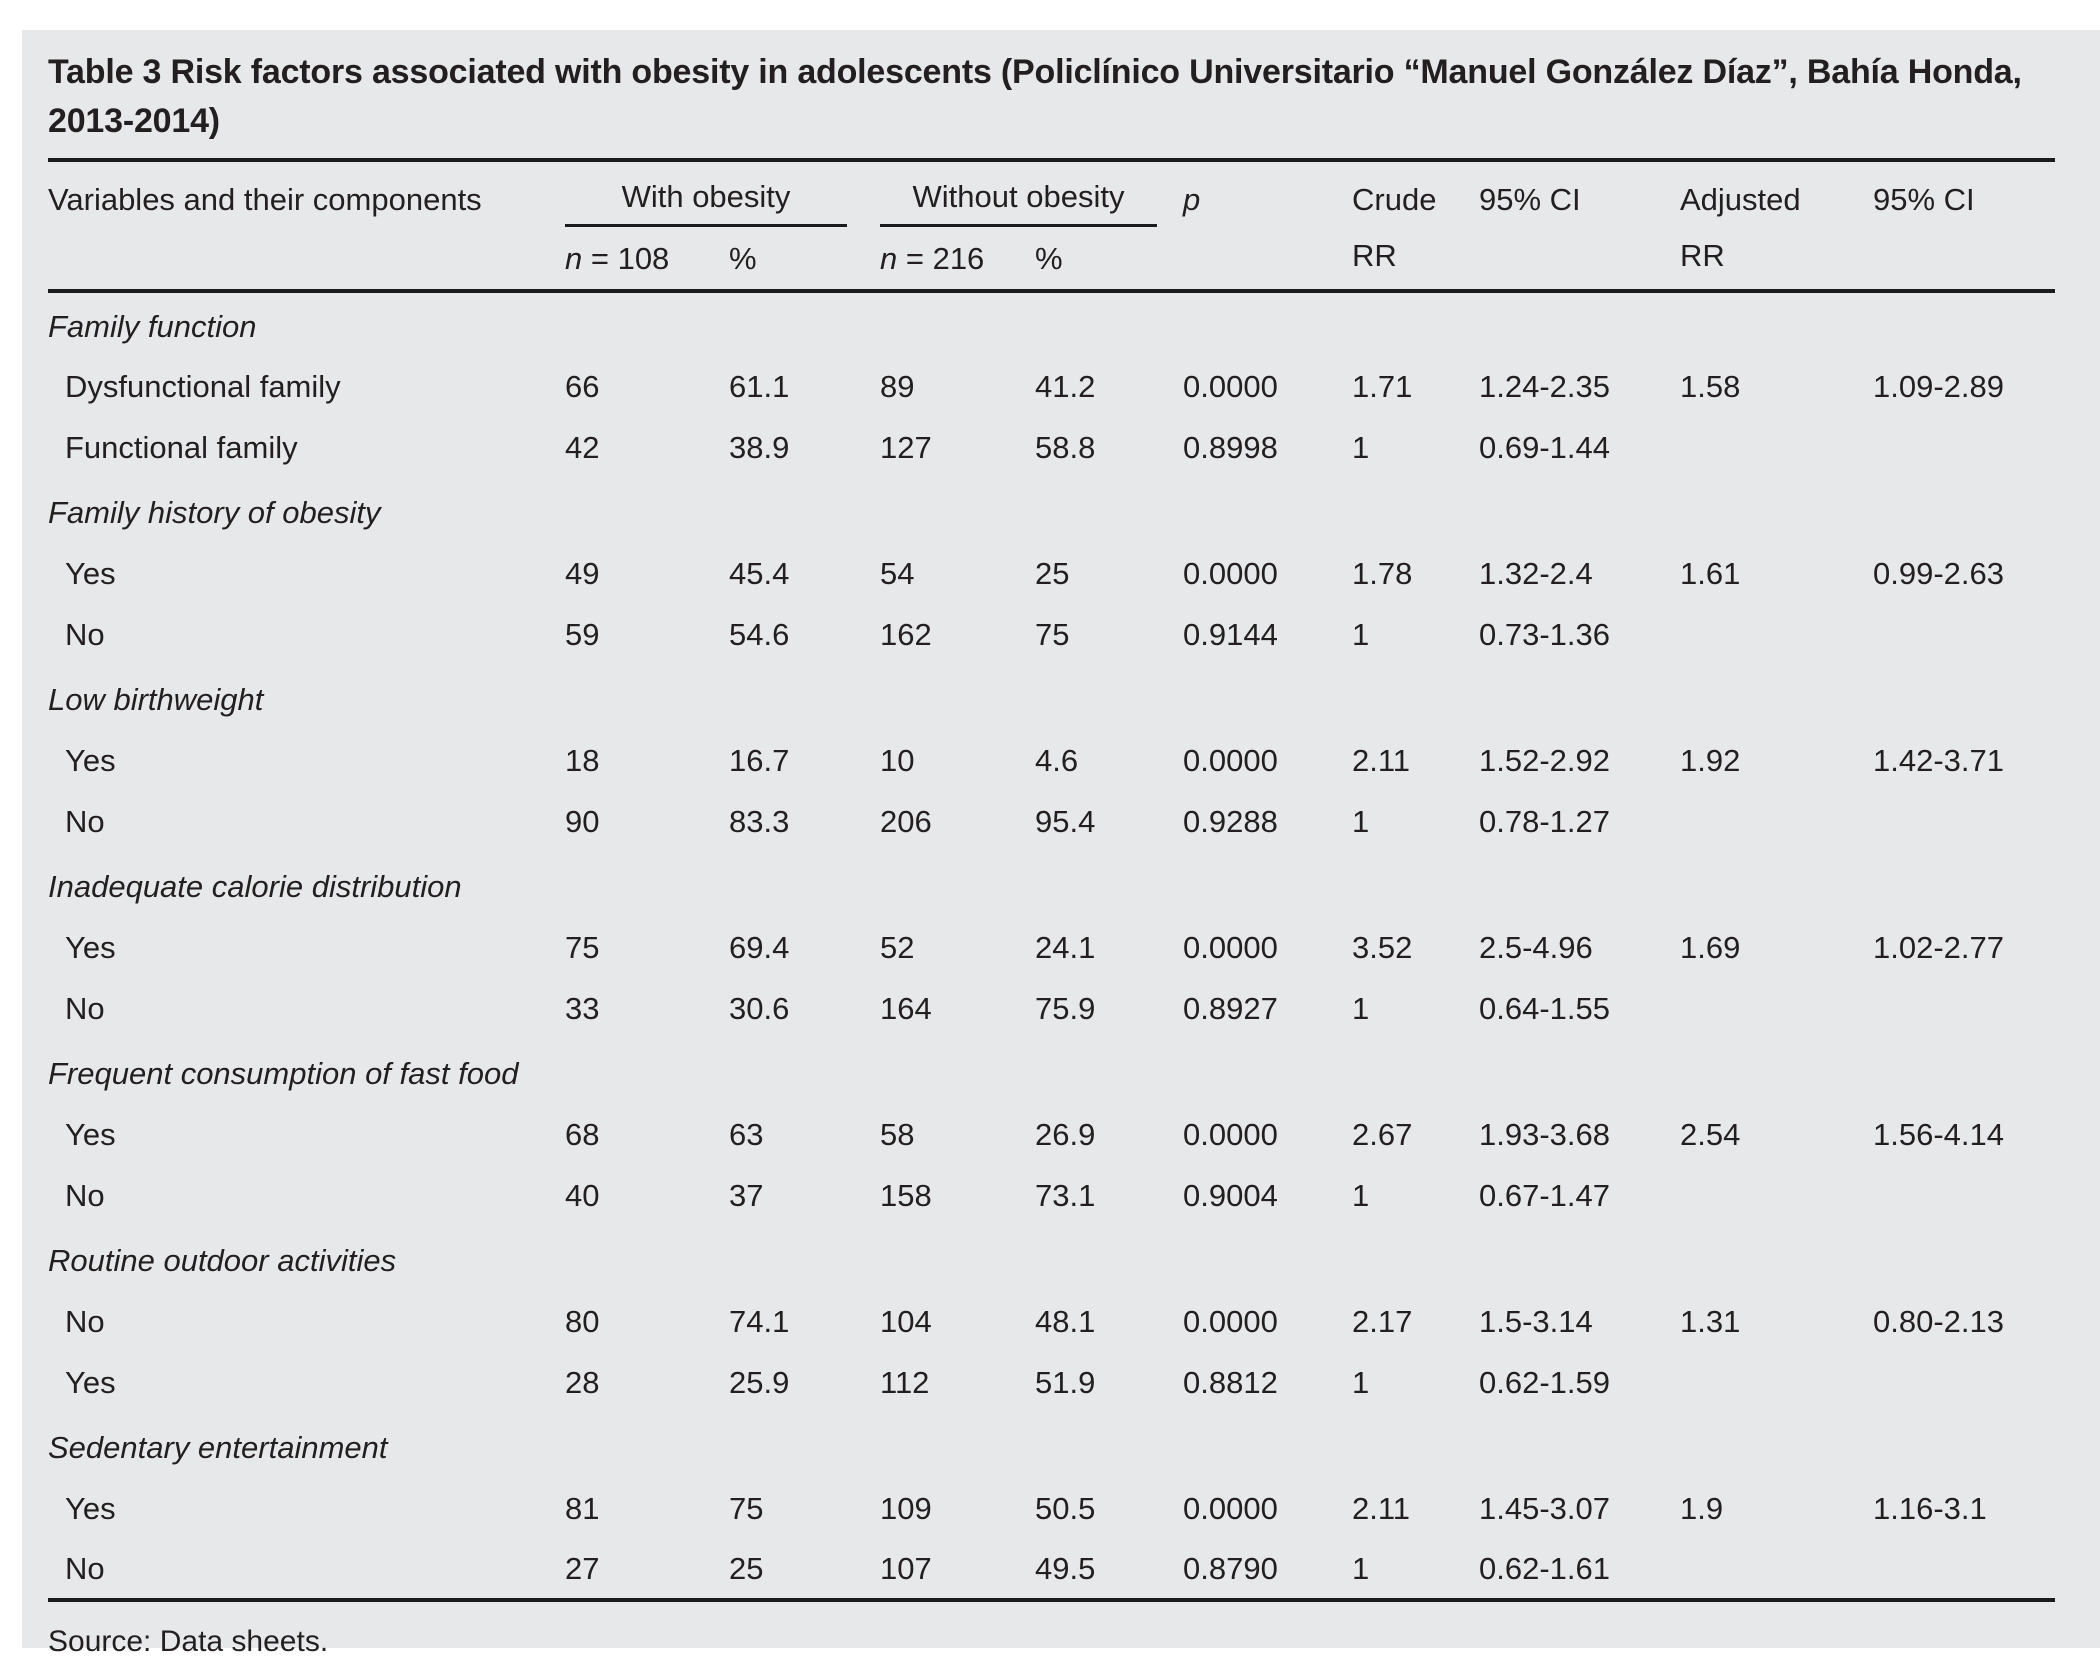 This screenshot has height=1662, width=2100. I want to click on cell-n2: 109, so click(906, 1508).